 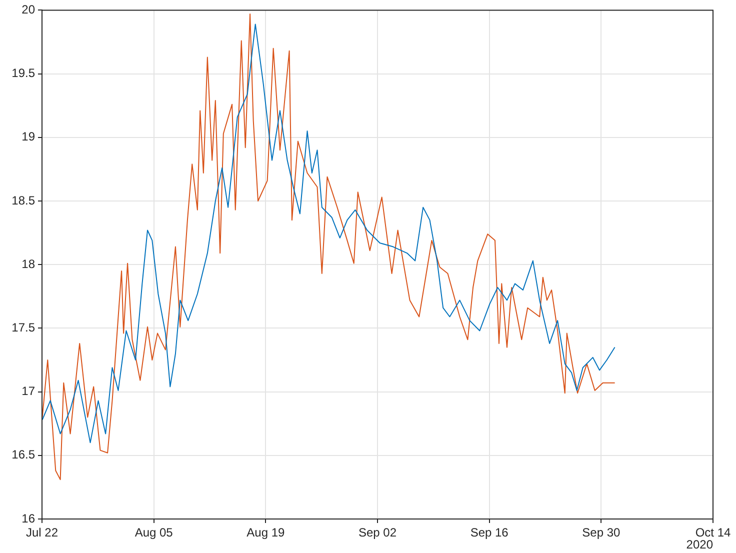 I want to click on x-tick-label: Aug 05, so click(x=154, y=533).